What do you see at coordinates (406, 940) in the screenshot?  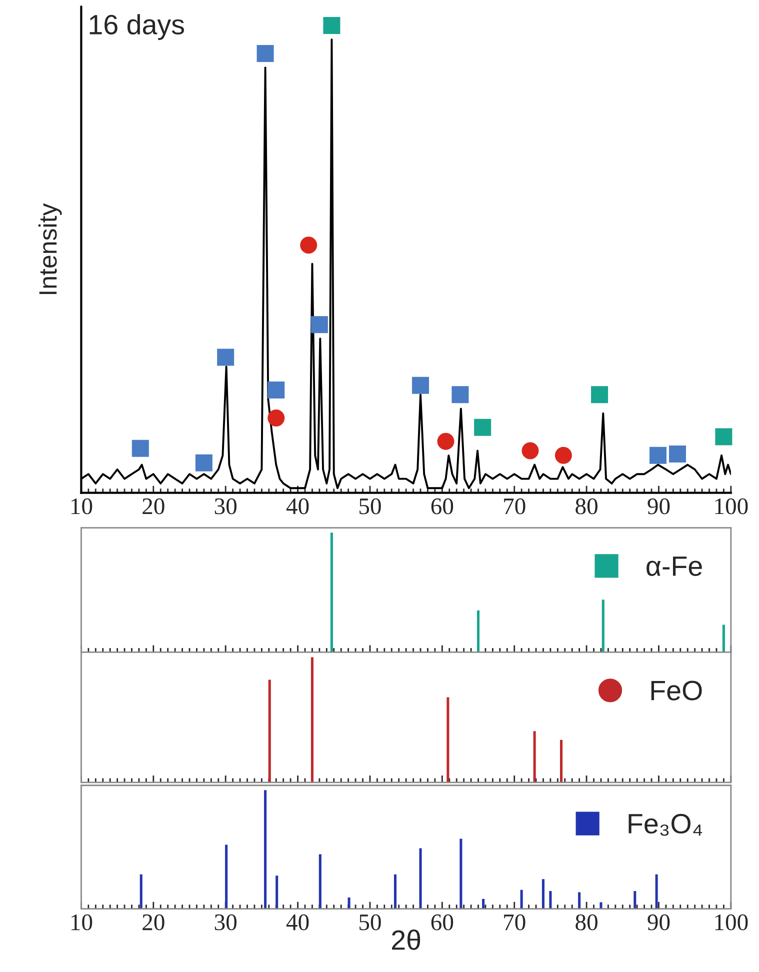 I see `x-axis-title: 2θ` at bounding box center [406, 940].